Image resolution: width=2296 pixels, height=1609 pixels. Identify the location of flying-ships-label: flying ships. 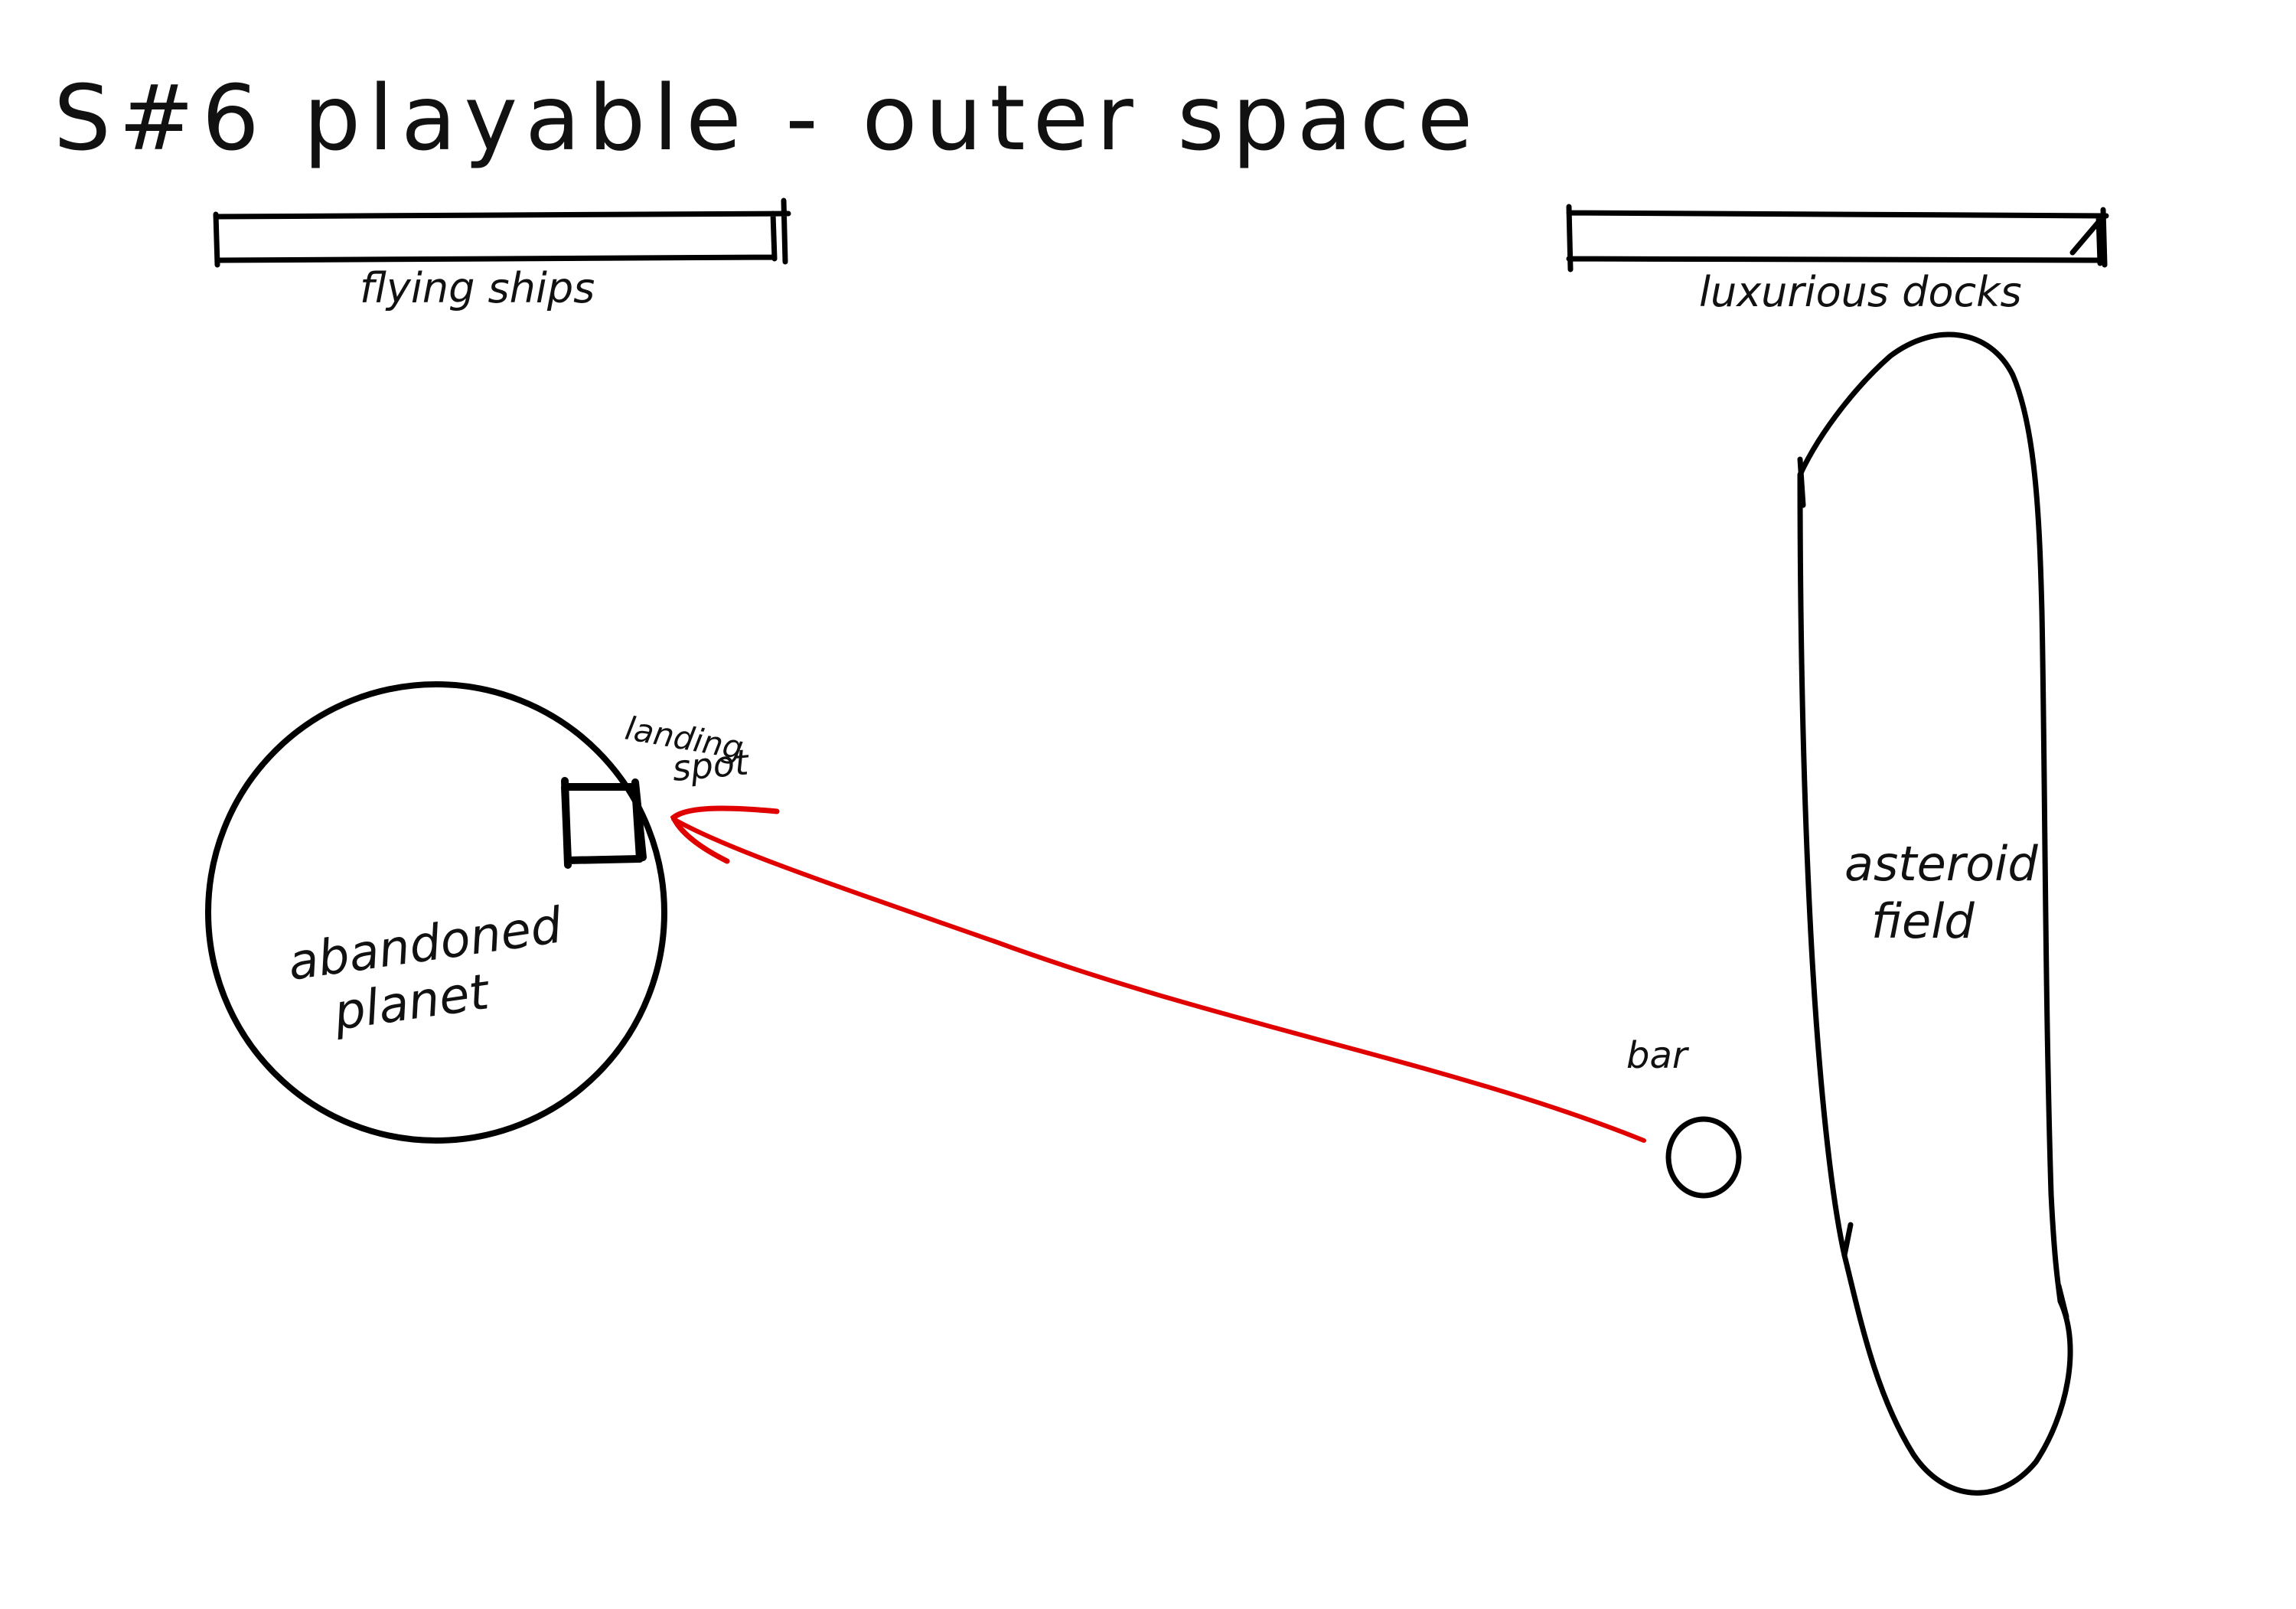
(477, 288).